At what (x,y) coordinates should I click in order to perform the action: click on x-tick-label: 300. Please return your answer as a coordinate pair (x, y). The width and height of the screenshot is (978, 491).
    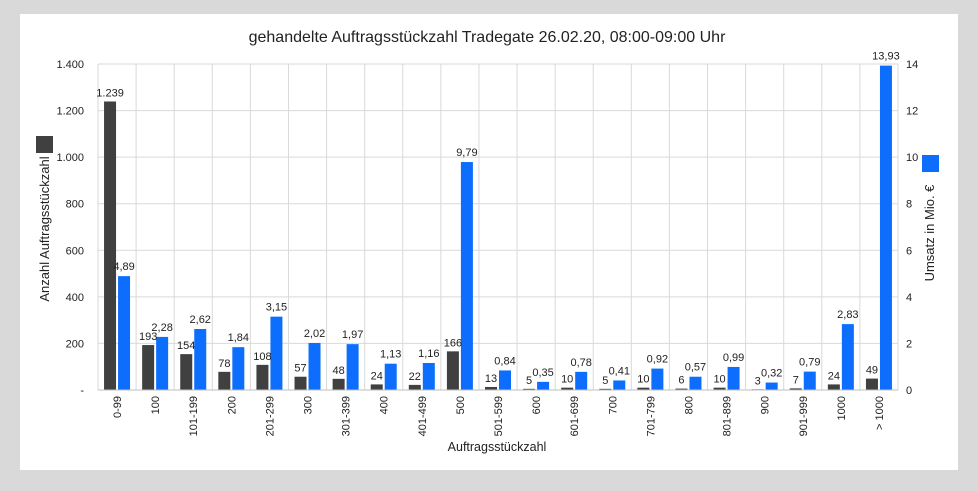
    Looking at the image, I should click on (309, 405).